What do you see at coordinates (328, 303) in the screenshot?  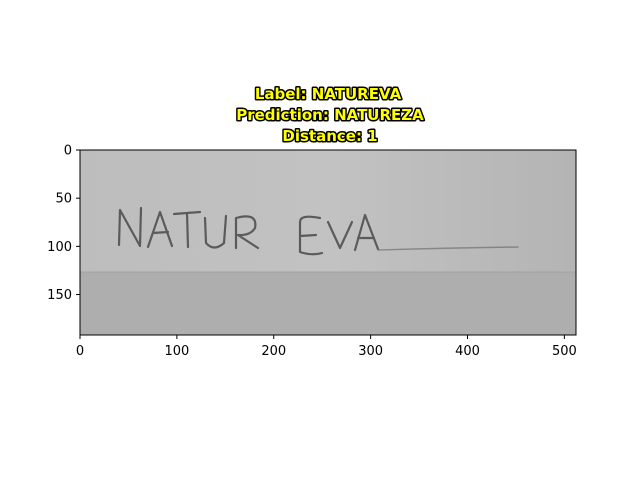 I see `image-lower-band` at bounding box center [328, 303].